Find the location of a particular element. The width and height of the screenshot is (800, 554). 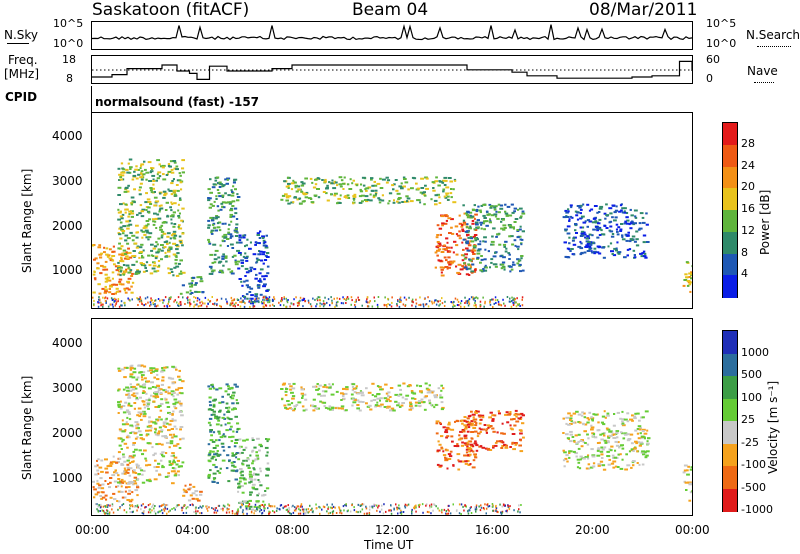

colorbar-tick-label: 100 is located at coordinates (751, 397).